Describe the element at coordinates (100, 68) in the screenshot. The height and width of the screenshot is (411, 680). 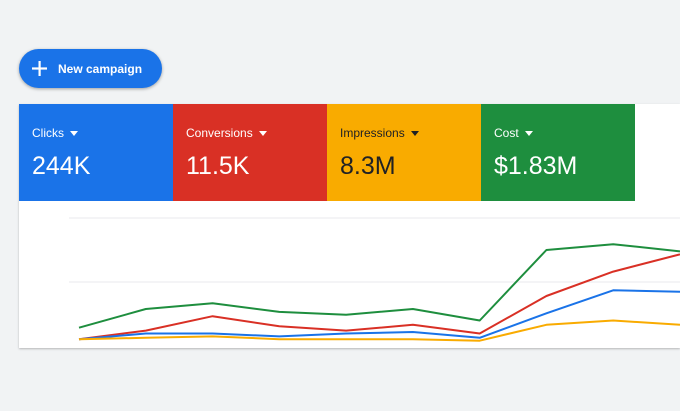
I see `new-campaign-label: New campaign` at that location.